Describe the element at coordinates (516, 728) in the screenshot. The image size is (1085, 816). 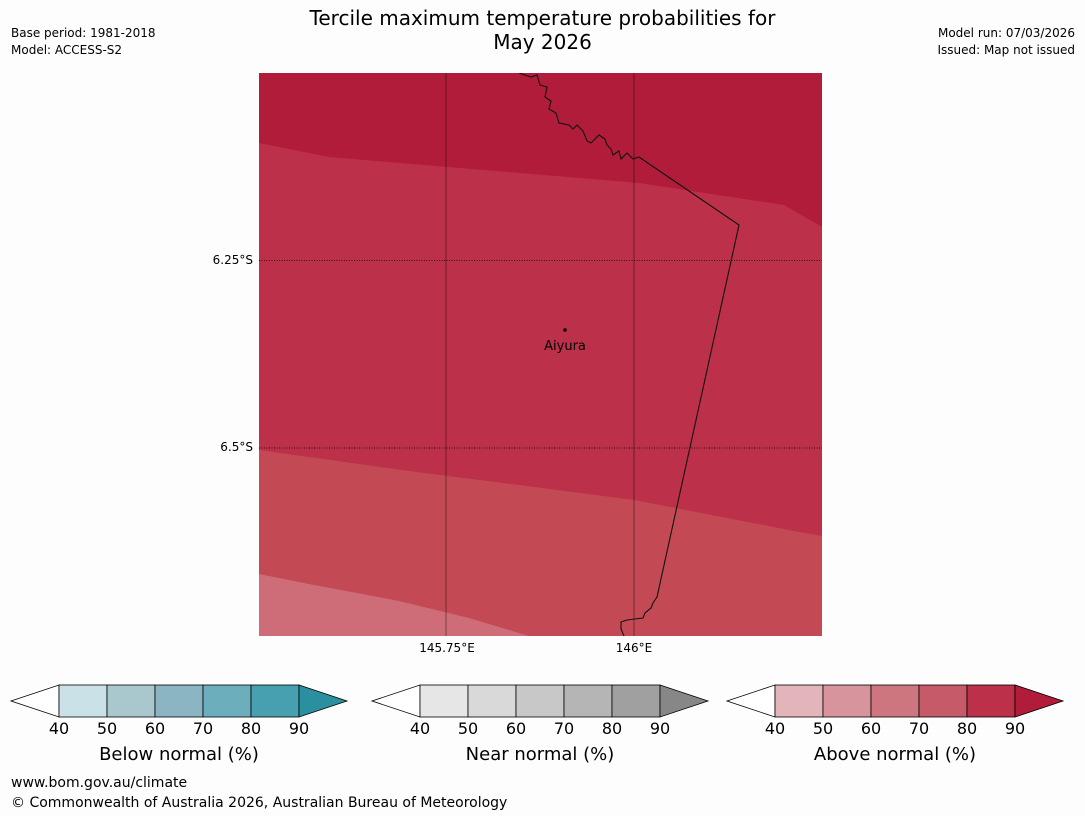
I see `colorbar-near-tick-60: 60` at that location.